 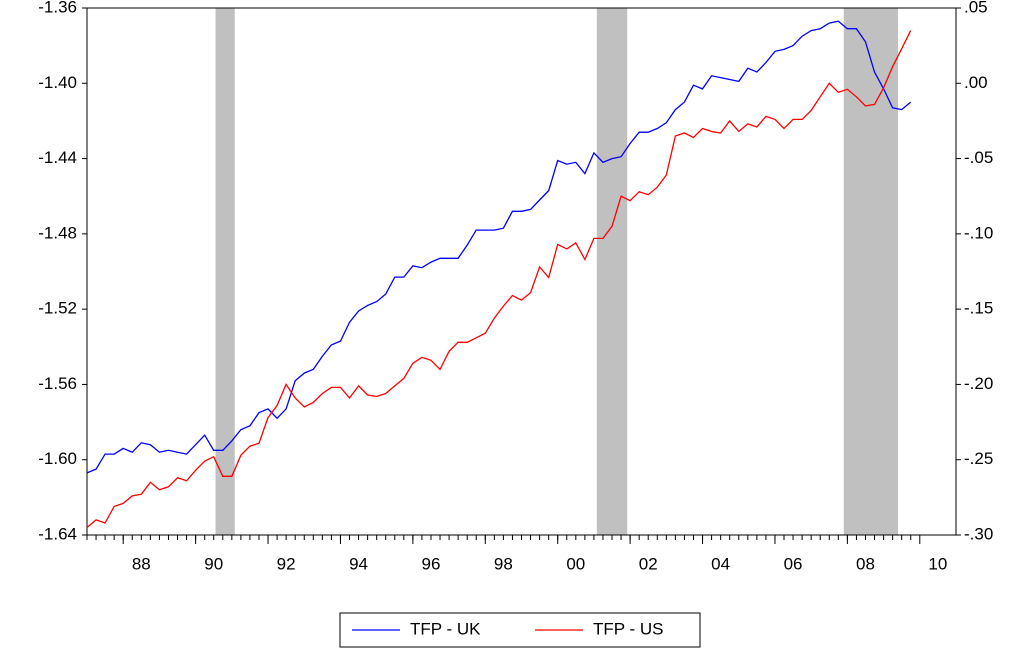 I want to click on y2-tick-label: -.15, so click(x=978, y=308).